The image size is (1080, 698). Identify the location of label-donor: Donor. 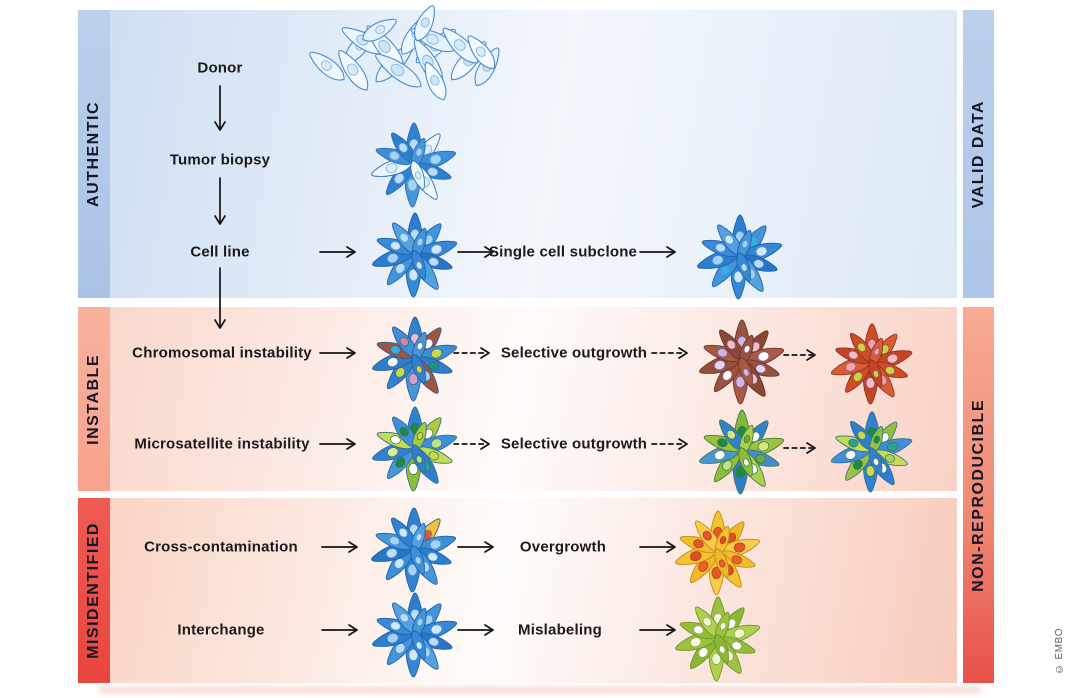
(220, 68).